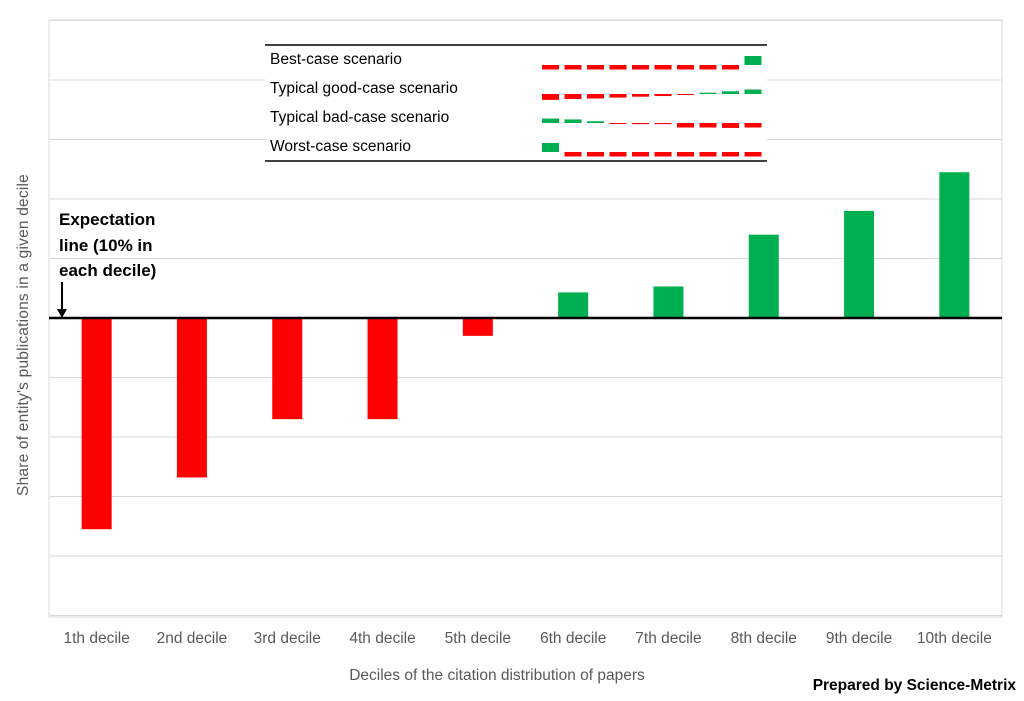 This screenshot has width=1024, height=701. I want to click on bar-7th-decile, so click(668, 302).